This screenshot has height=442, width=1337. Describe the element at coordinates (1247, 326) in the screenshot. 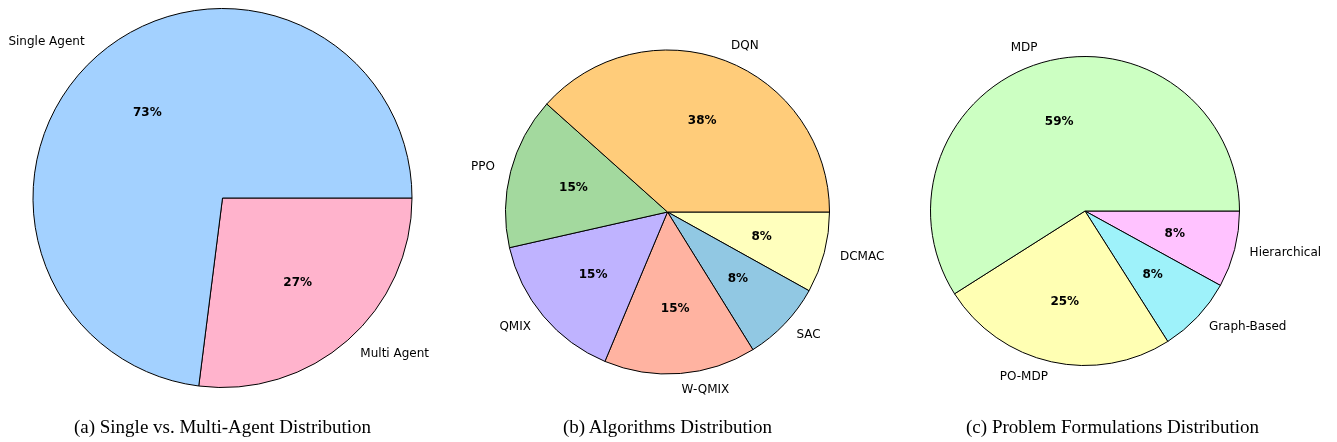

I see `slice-label: Graph-Based` at that location.